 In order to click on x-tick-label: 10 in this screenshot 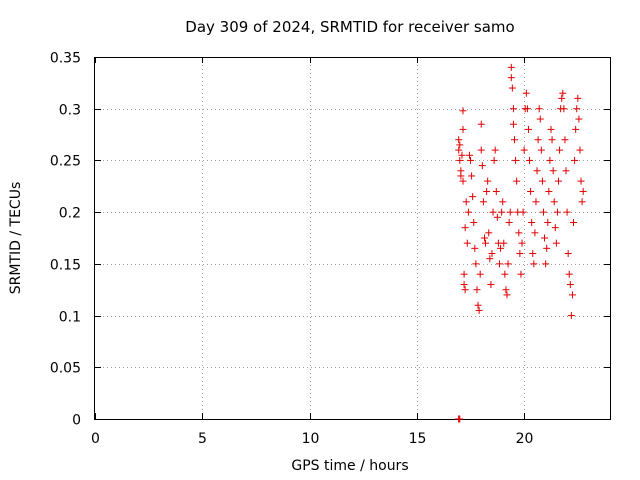, I will do `click(311, 439)`.